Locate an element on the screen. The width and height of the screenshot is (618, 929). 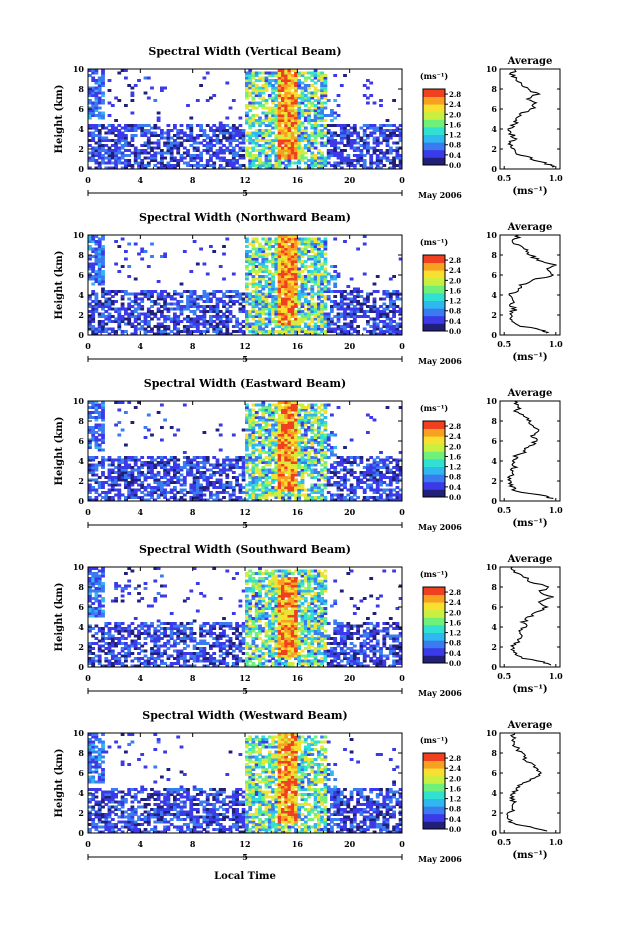
average-y-tick-label: 2 is located at coordinates (494, 647).